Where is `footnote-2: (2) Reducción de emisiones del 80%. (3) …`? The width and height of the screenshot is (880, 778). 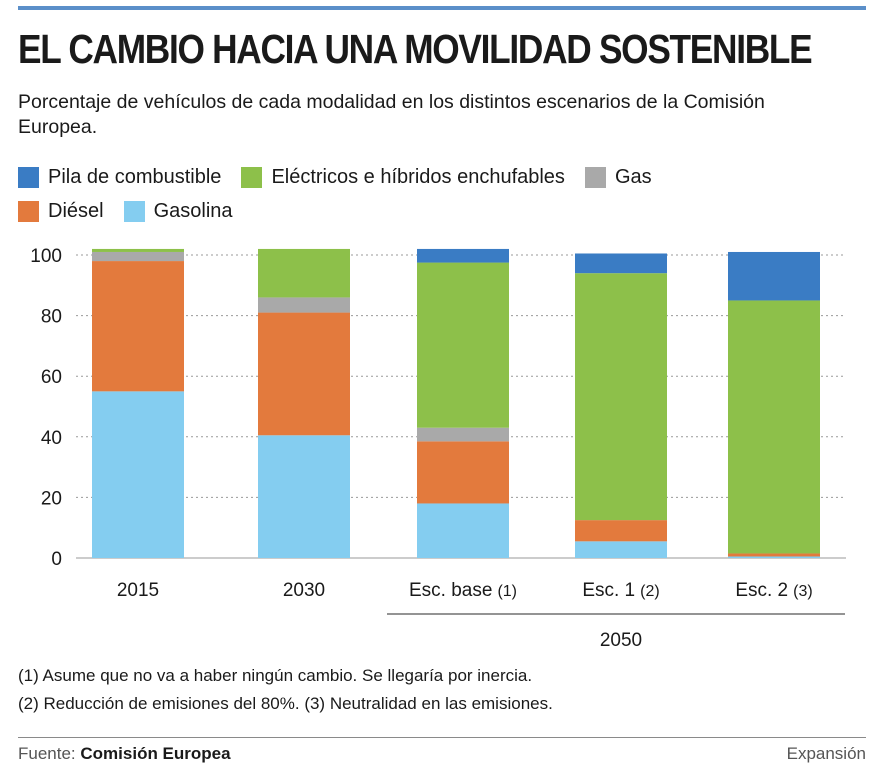 footnote-2: (2) Reducción de emisiones del 80%. (3) … is located at coordinates (285, 703).